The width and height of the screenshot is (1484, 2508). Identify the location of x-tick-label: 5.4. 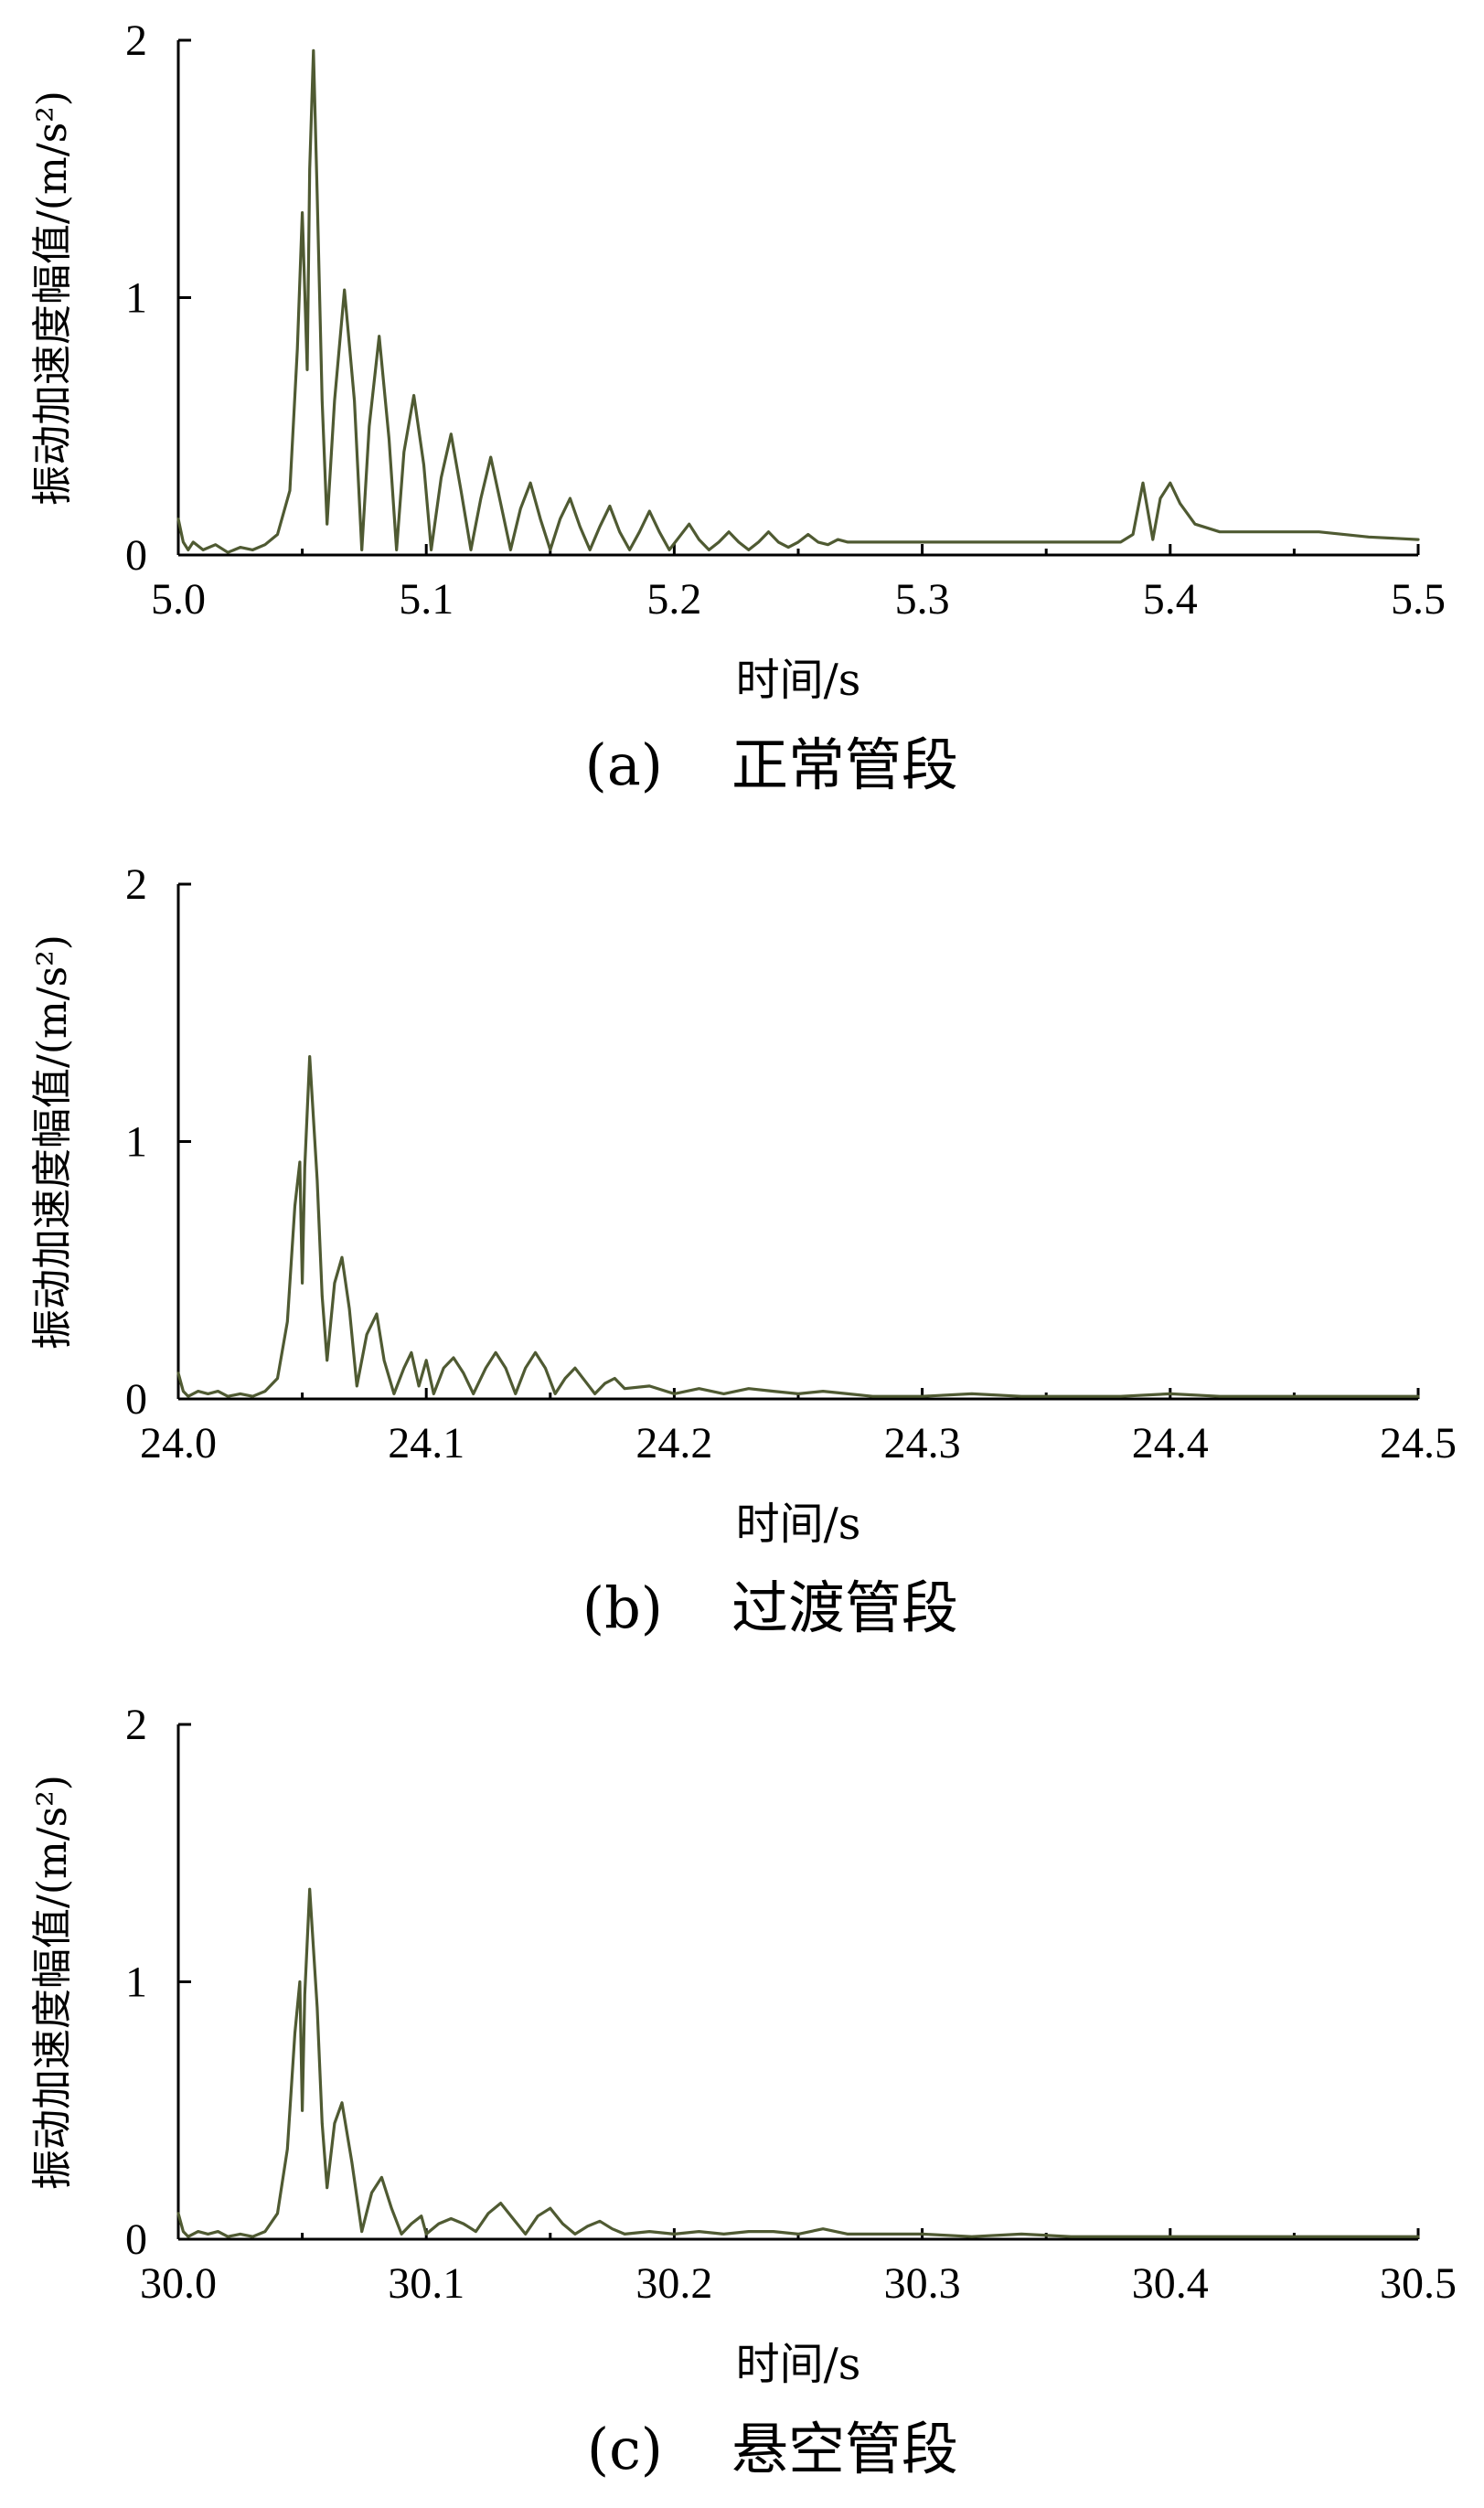
(1170, 599).